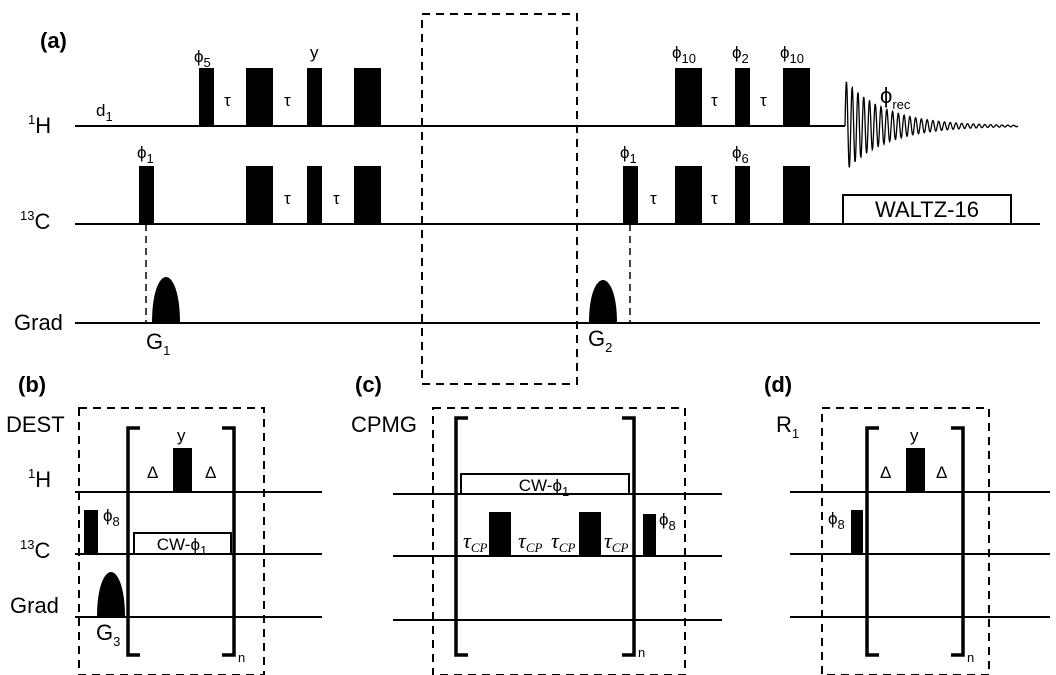 The image size is (1056, 675). I want to click on c-pulse-phi8, so click(649, 535).